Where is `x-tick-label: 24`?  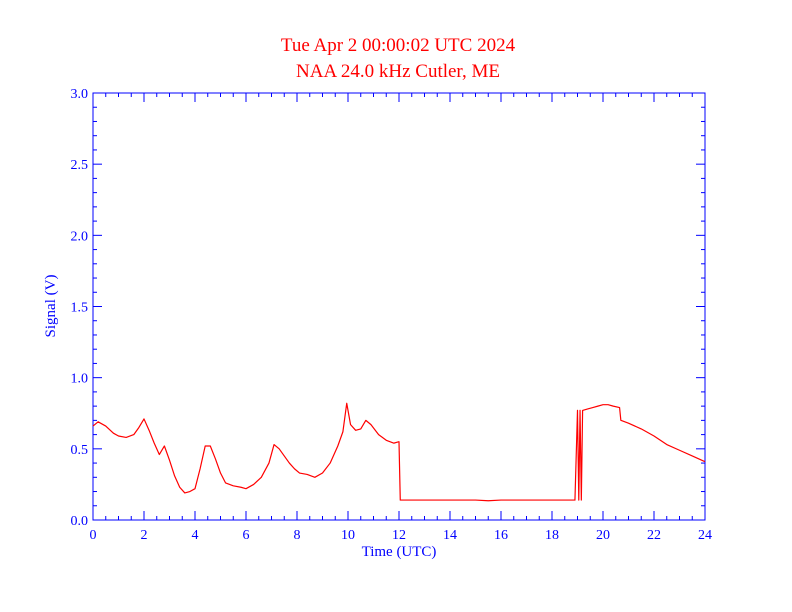
x-tick-label: 24 is located at coordinates (705, 535).